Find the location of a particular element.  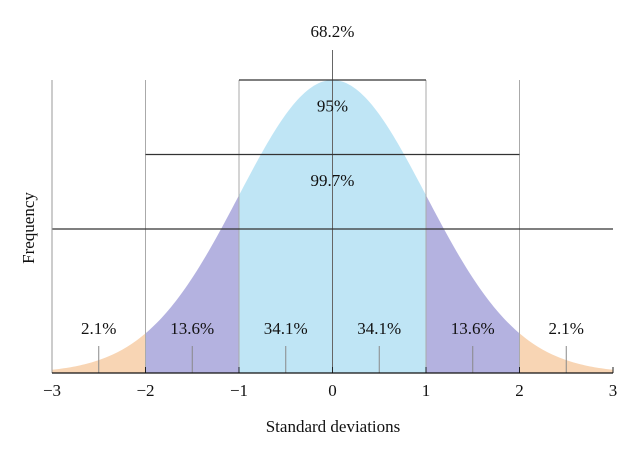

y-axis-label: Frequency is located at coordinates (28, 228).